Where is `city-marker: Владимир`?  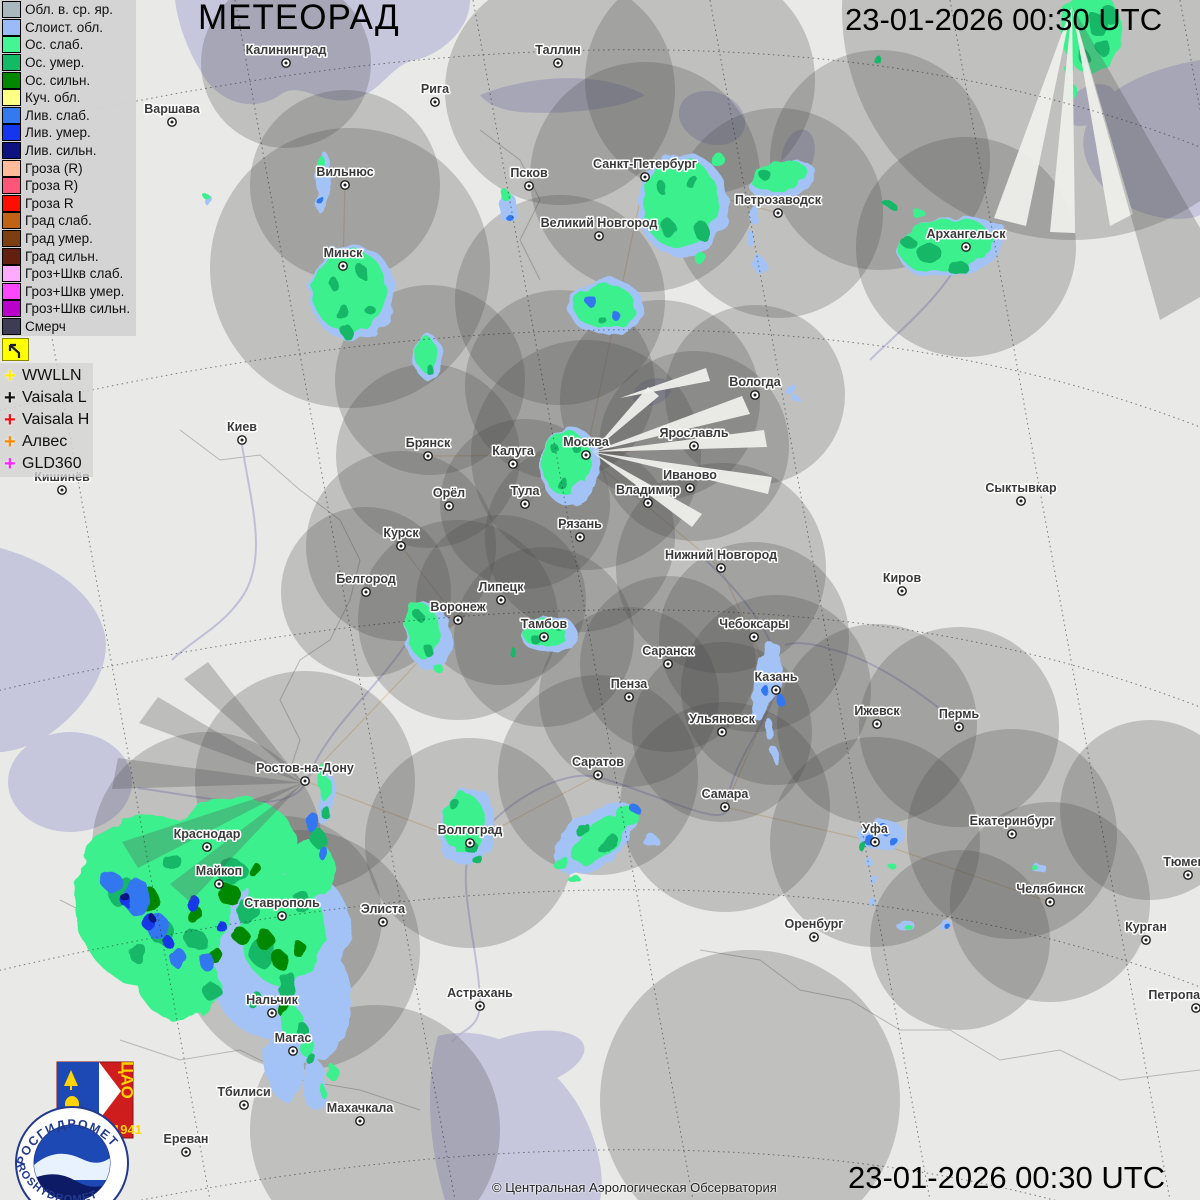
city-marker: Владимир is located at coordinates (648, 495).